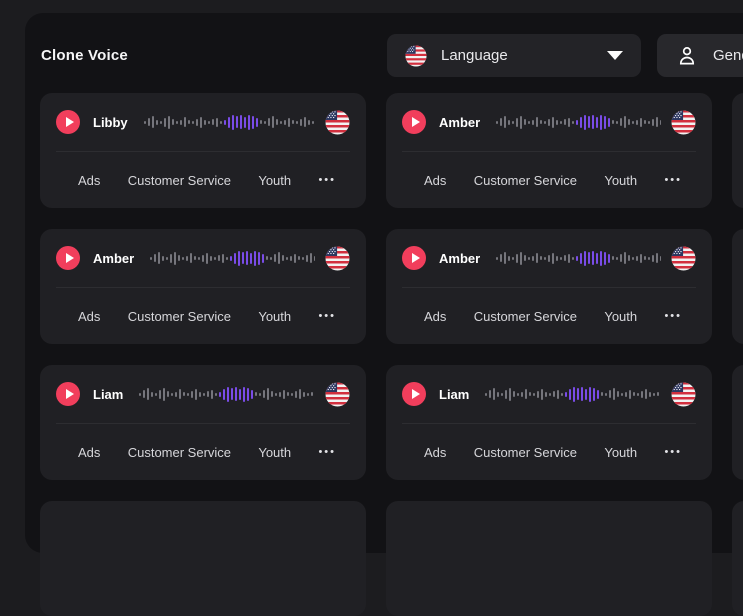 The height and width of the screenshot is (616, 743). I want to click on language-filter-label: Language, so click(474, 55).